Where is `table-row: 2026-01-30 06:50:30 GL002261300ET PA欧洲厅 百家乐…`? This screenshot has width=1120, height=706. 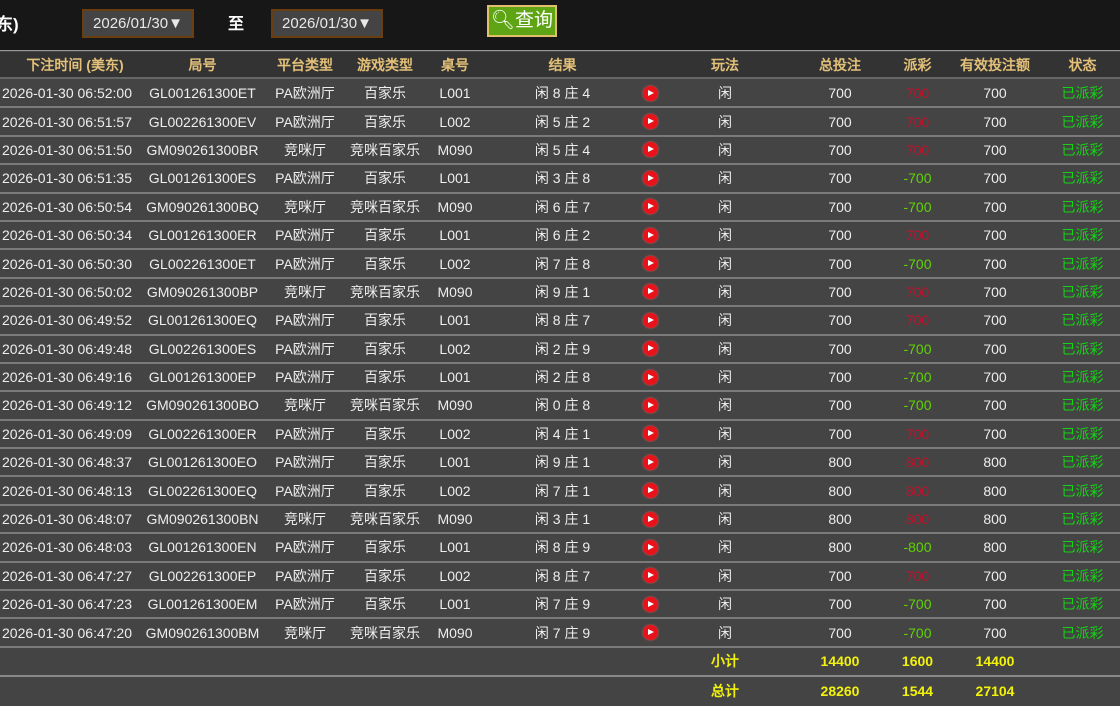 table-row: 2026-01-30 06:50:30 GL002261300ET PA欧洲厅 百家乐… is located at coordinates (560, 264).